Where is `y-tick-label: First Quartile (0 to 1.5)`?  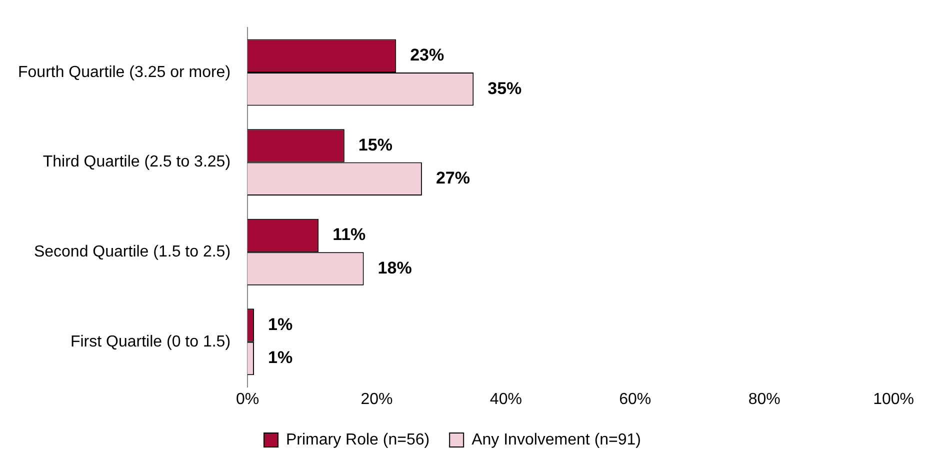 y-tick-label: First Quartile (0 to 1.5) is located at coordinates (150, 341).